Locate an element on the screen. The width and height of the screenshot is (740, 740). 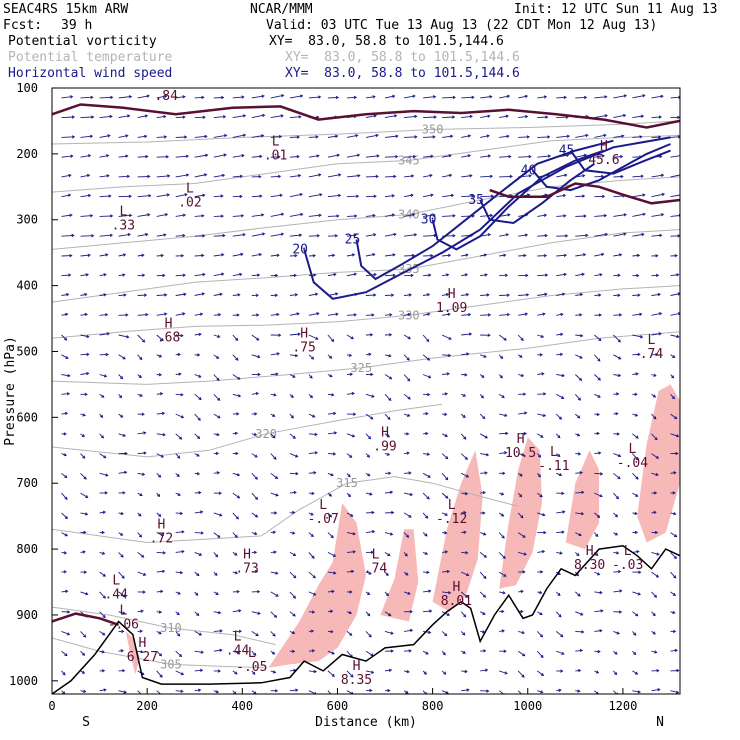
y-tick-label: 100 is located at coordinates (27, 88).